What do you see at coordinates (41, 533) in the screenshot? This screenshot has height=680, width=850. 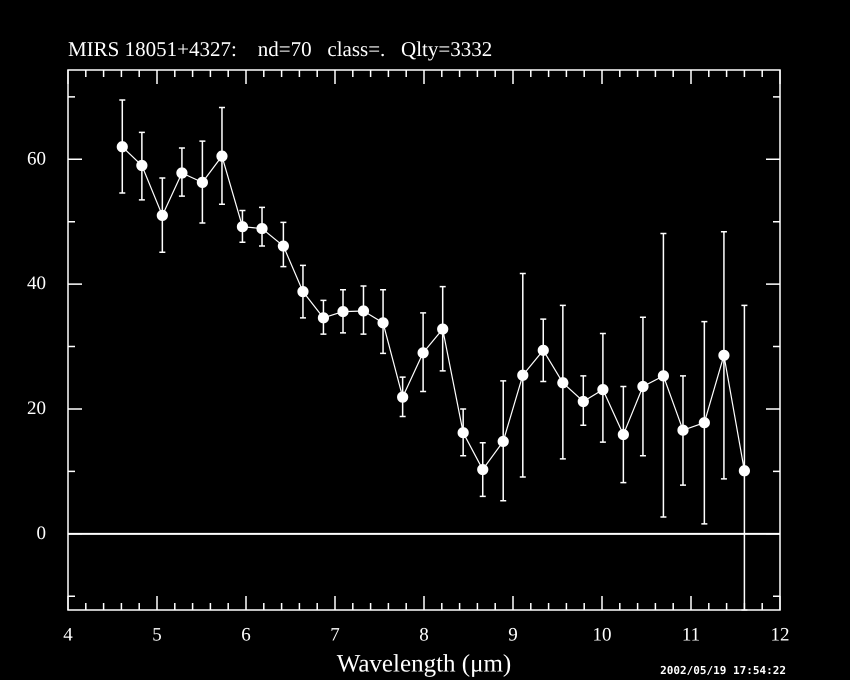 I see `y-tick-label: 0` at bounding box center [41, 533].